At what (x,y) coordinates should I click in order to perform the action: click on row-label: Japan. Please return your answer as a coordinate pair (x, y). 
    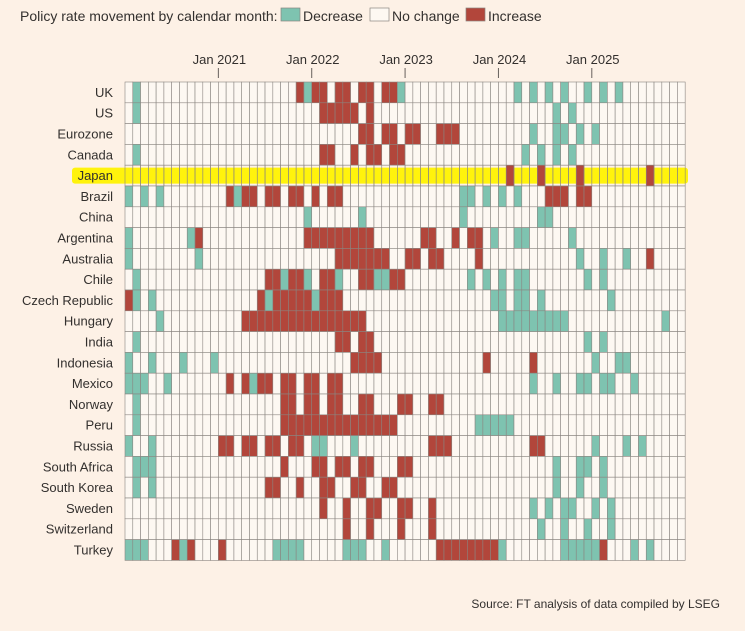
    Looking at the image, I should click on (95, 175).